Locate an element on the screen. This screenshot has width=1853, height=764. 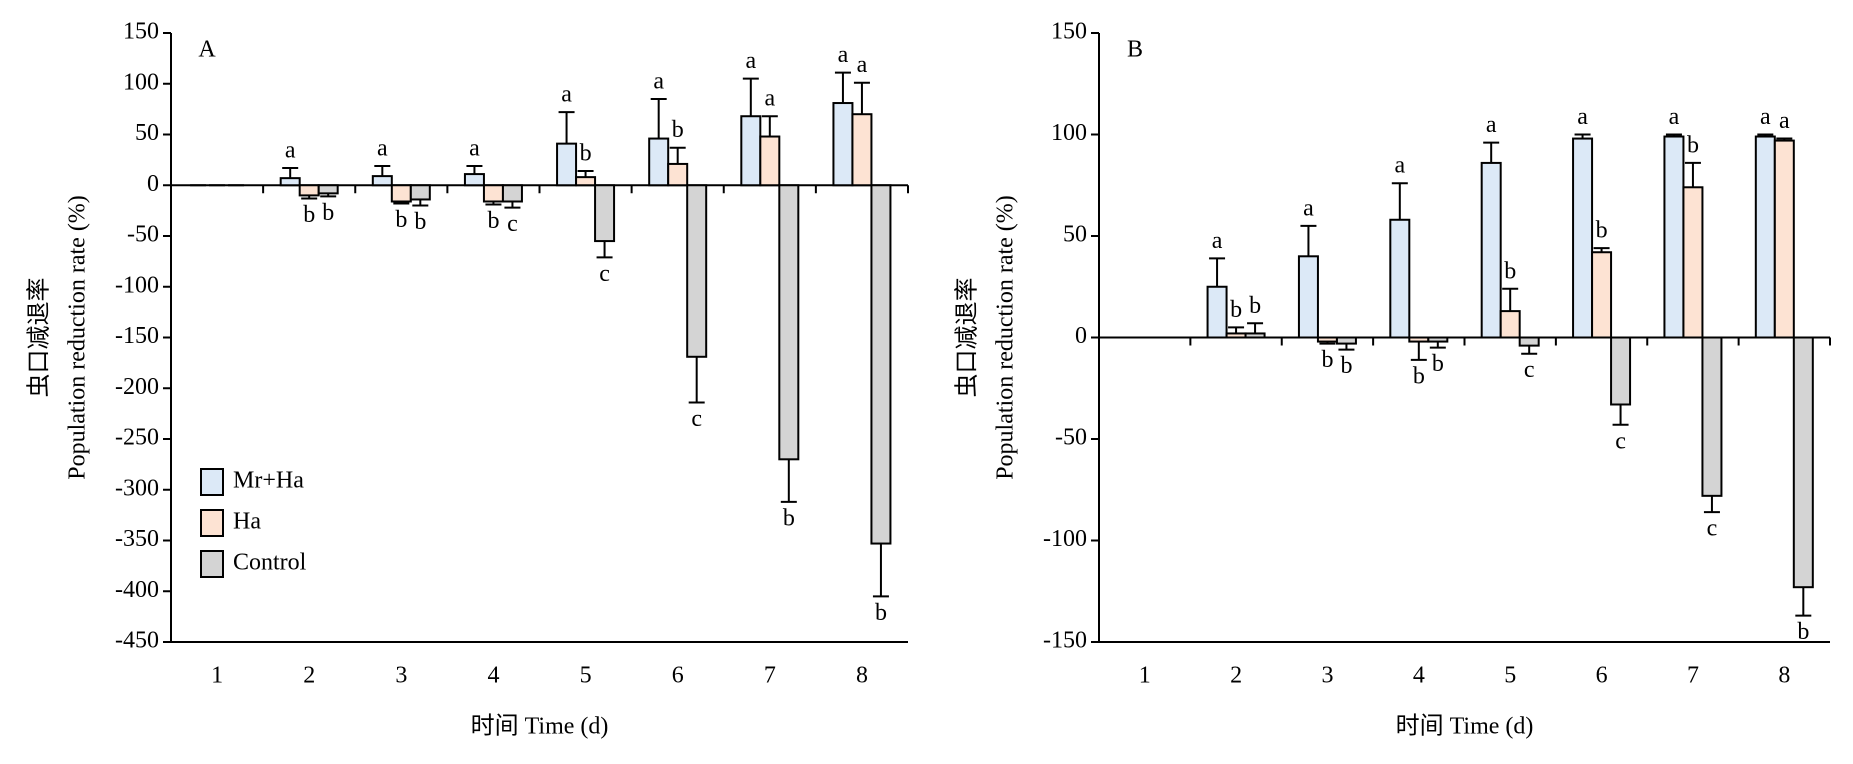
x-tick-label: 5 is located at coordinates (1510, 676).